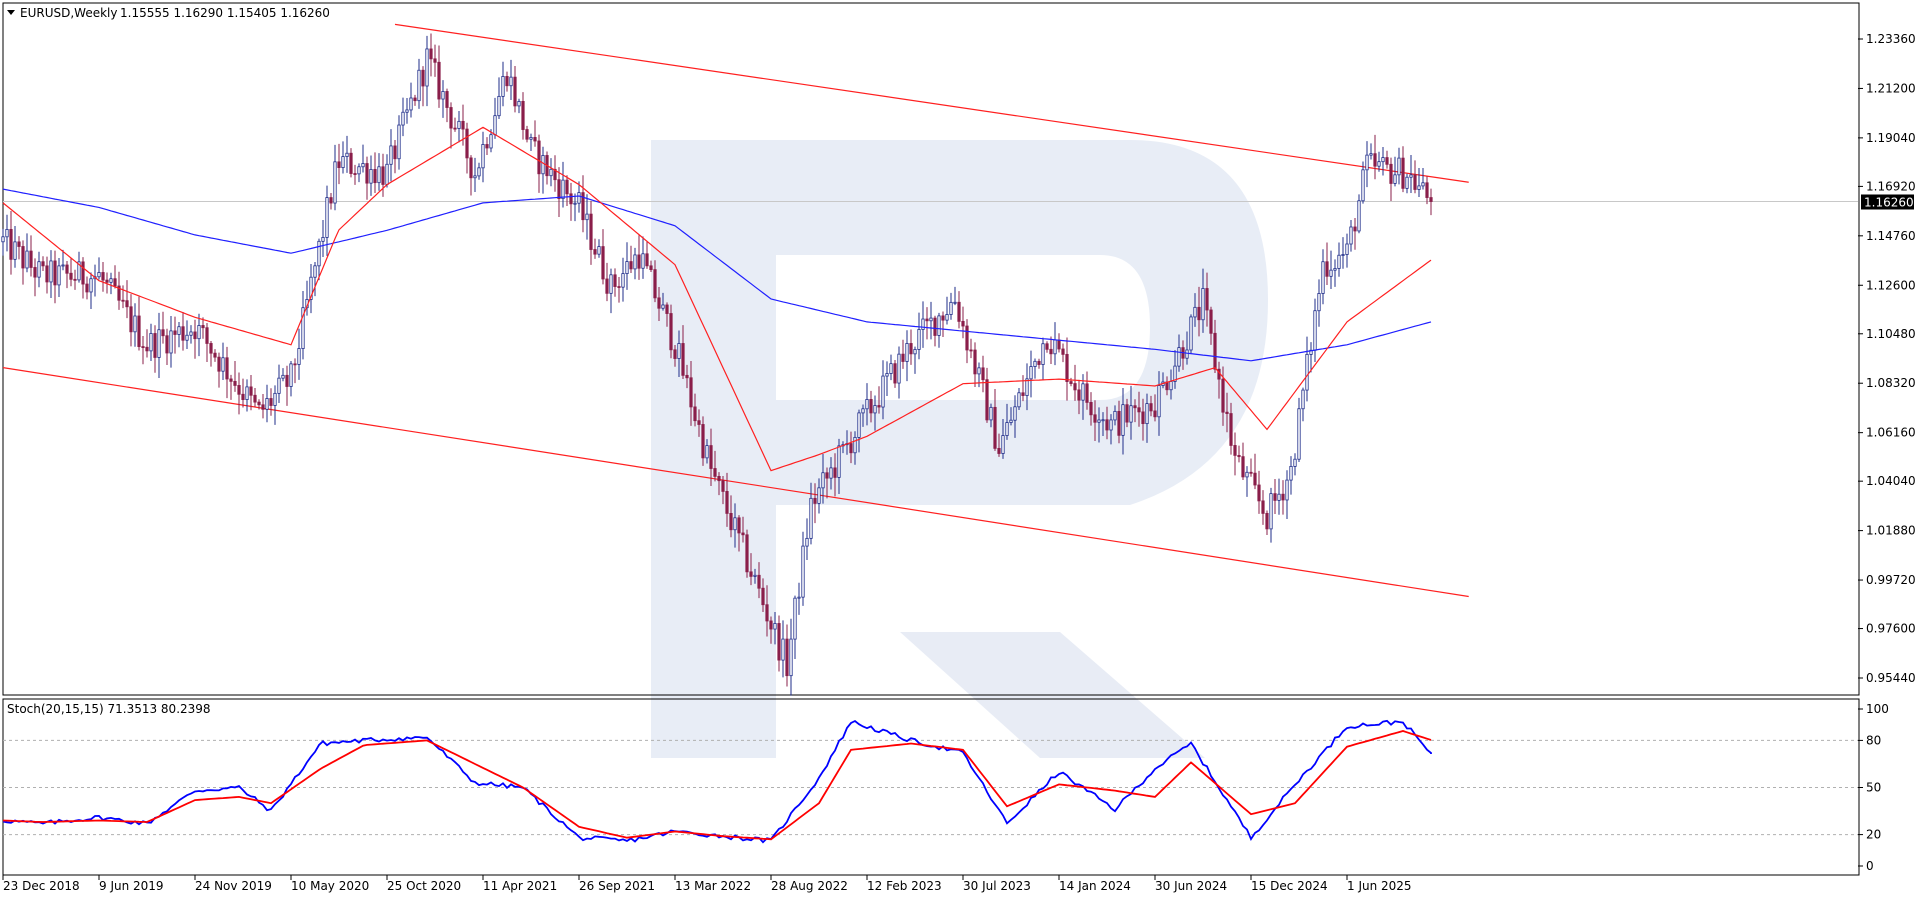 Image resolution: width=1916 pixels, height=900 pixels. What do you see at coordinates (717, 785) in the screenshot?
I see `stoch-signal-line` at bounding box center [717, 785].